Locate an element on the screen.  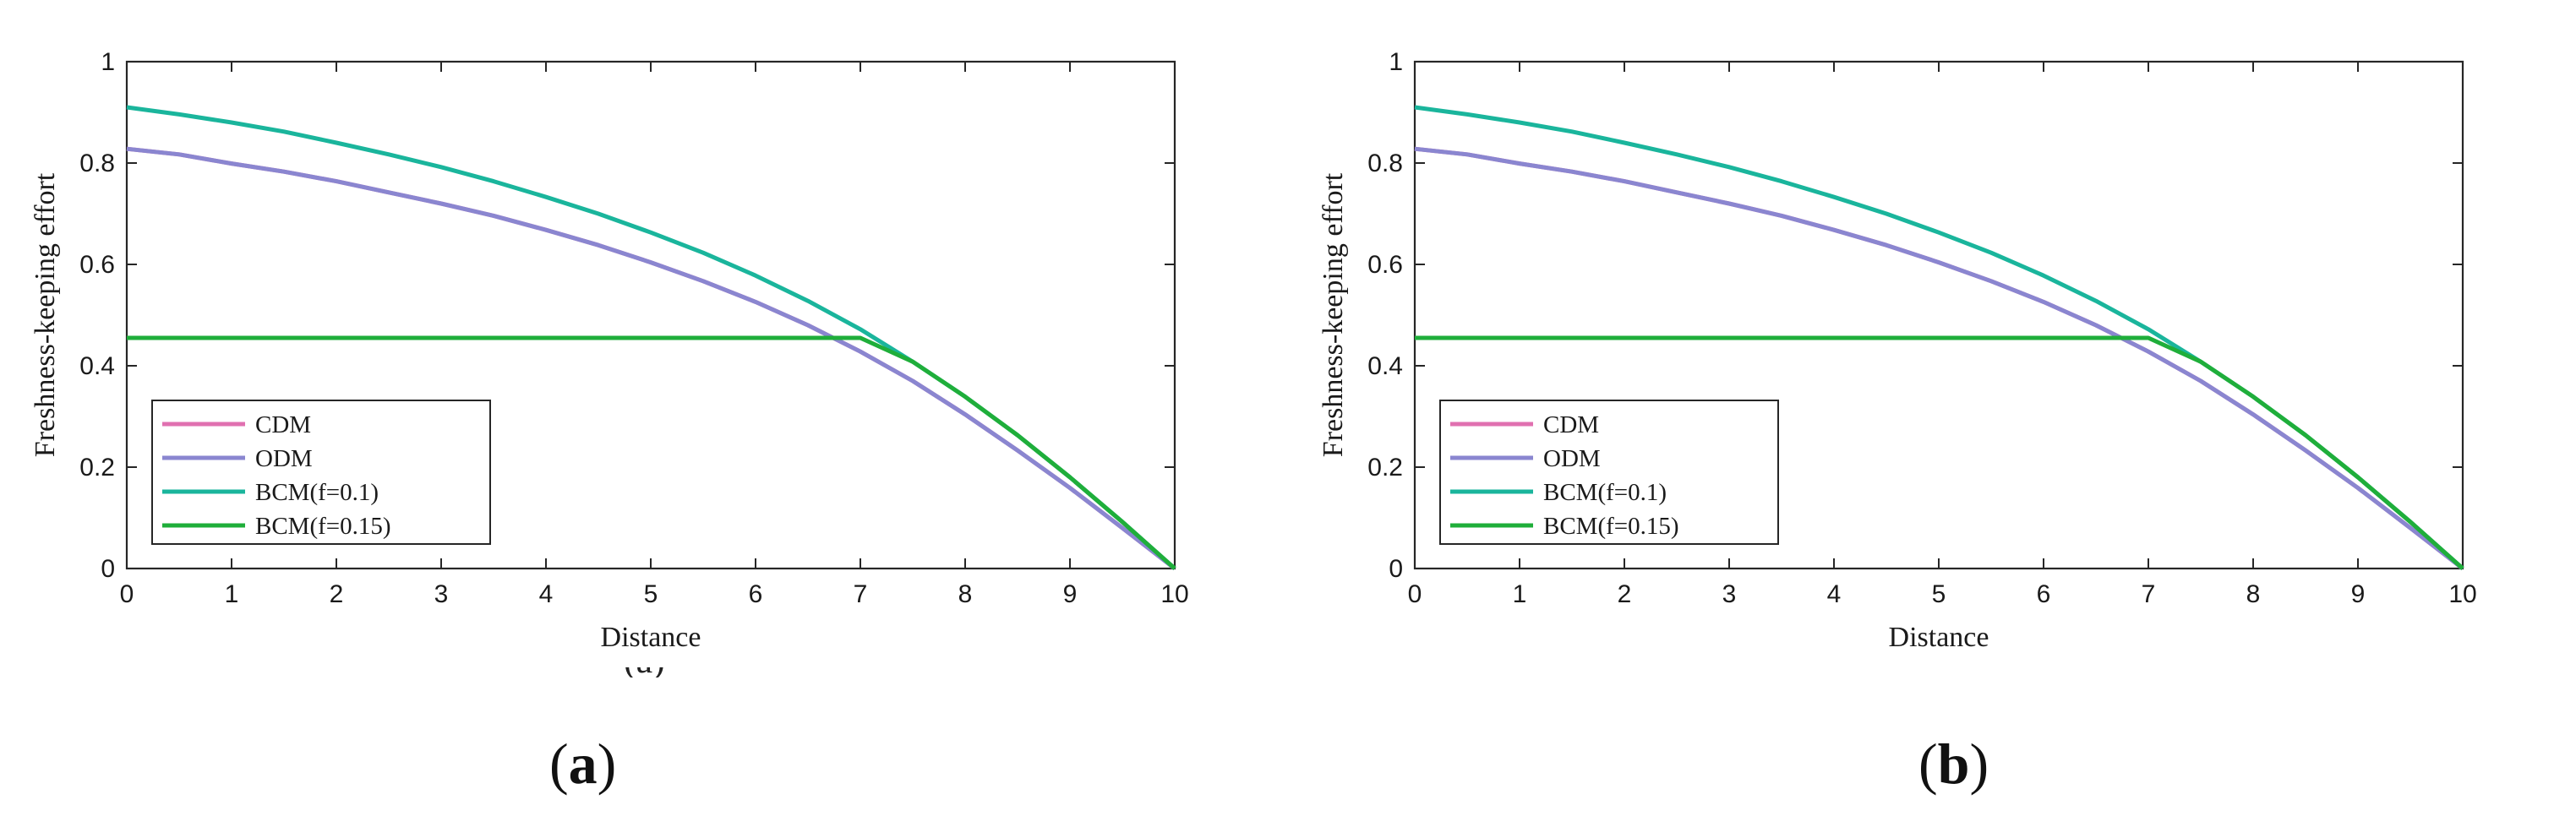
cropped-caption-fragment: (a) is located at coordinates (654, 672).